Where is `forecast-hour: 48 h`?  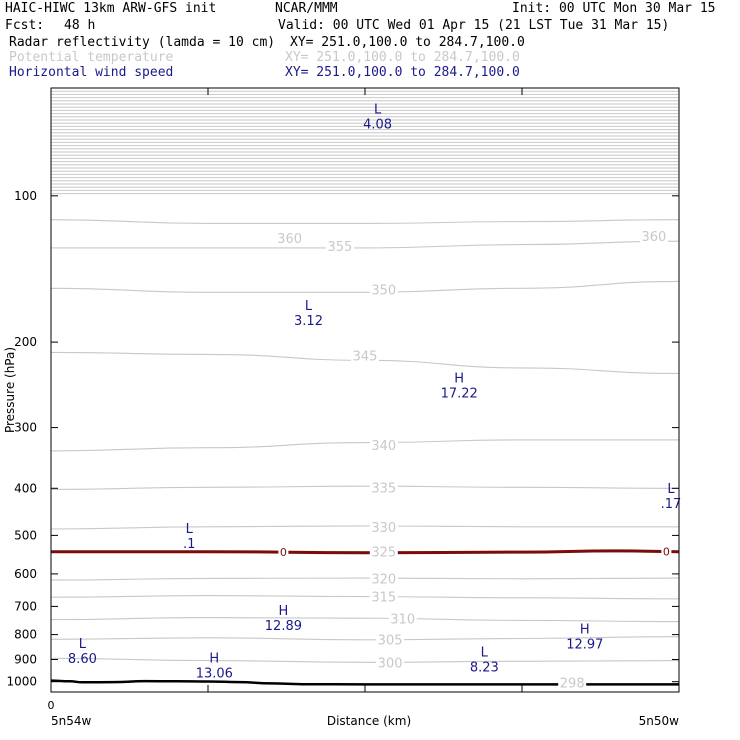 forecast-hour: 48 h is located at coordinates (80, 25).